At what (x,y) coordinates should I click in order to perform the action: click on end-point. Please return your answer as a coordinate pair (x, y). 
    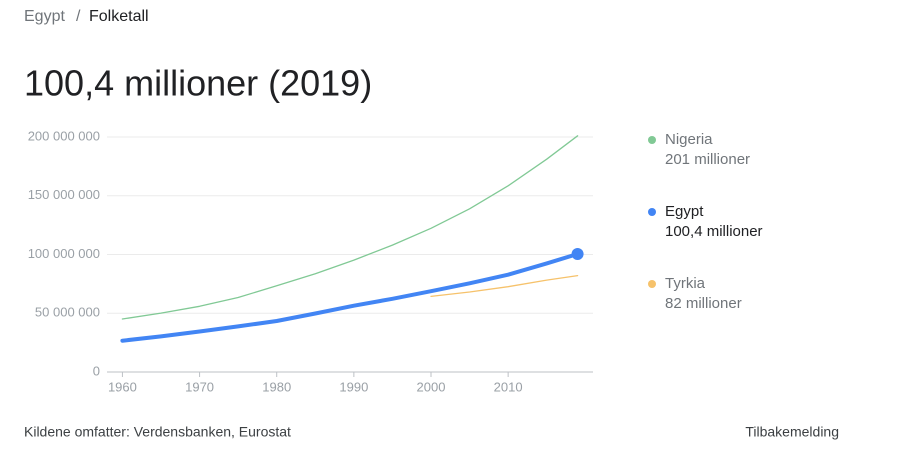
    Looking at the image, I should click on (577, 254).